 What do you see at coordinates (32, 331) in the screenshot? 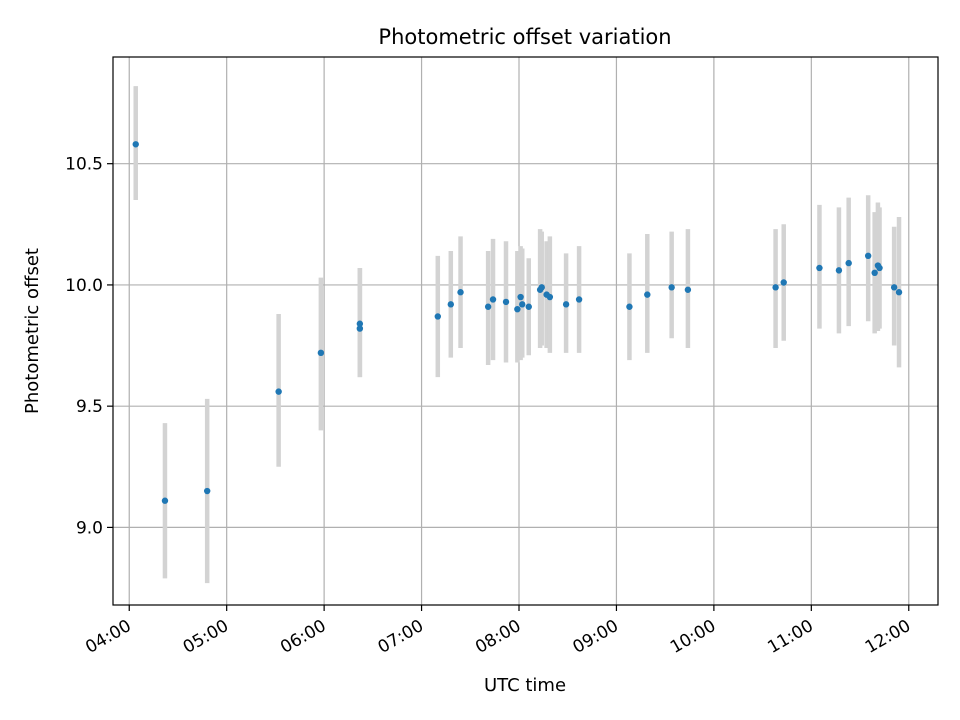
I see `y-axis-label: Photometric offset` at bounding box center [32, 331].